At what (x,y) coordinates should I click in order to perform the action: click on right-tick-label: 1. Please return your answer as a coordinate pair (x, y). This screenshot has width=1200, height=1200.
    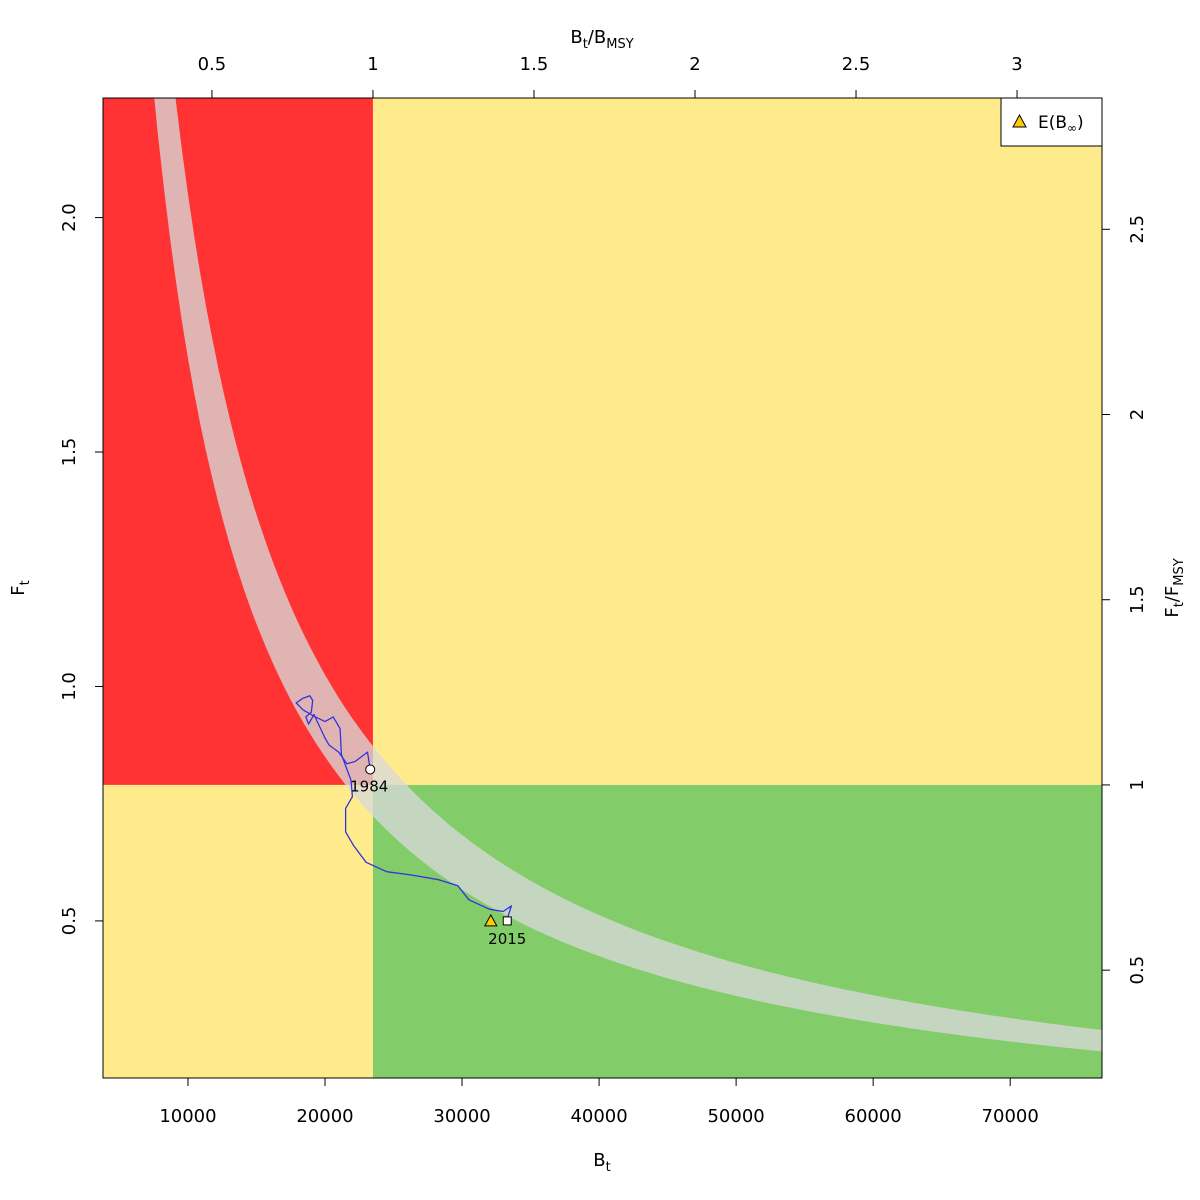
    Looking at the image, I should click on (1137, 784).